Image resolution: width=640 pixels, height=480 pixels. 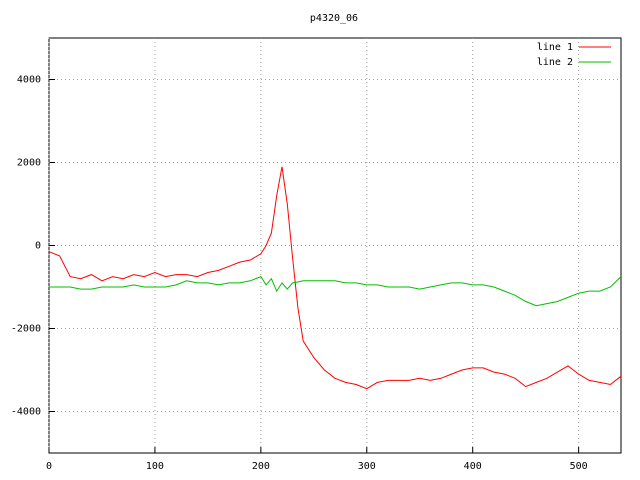 I want to click on x-tick-label: 300, so click(x=367, y=466).